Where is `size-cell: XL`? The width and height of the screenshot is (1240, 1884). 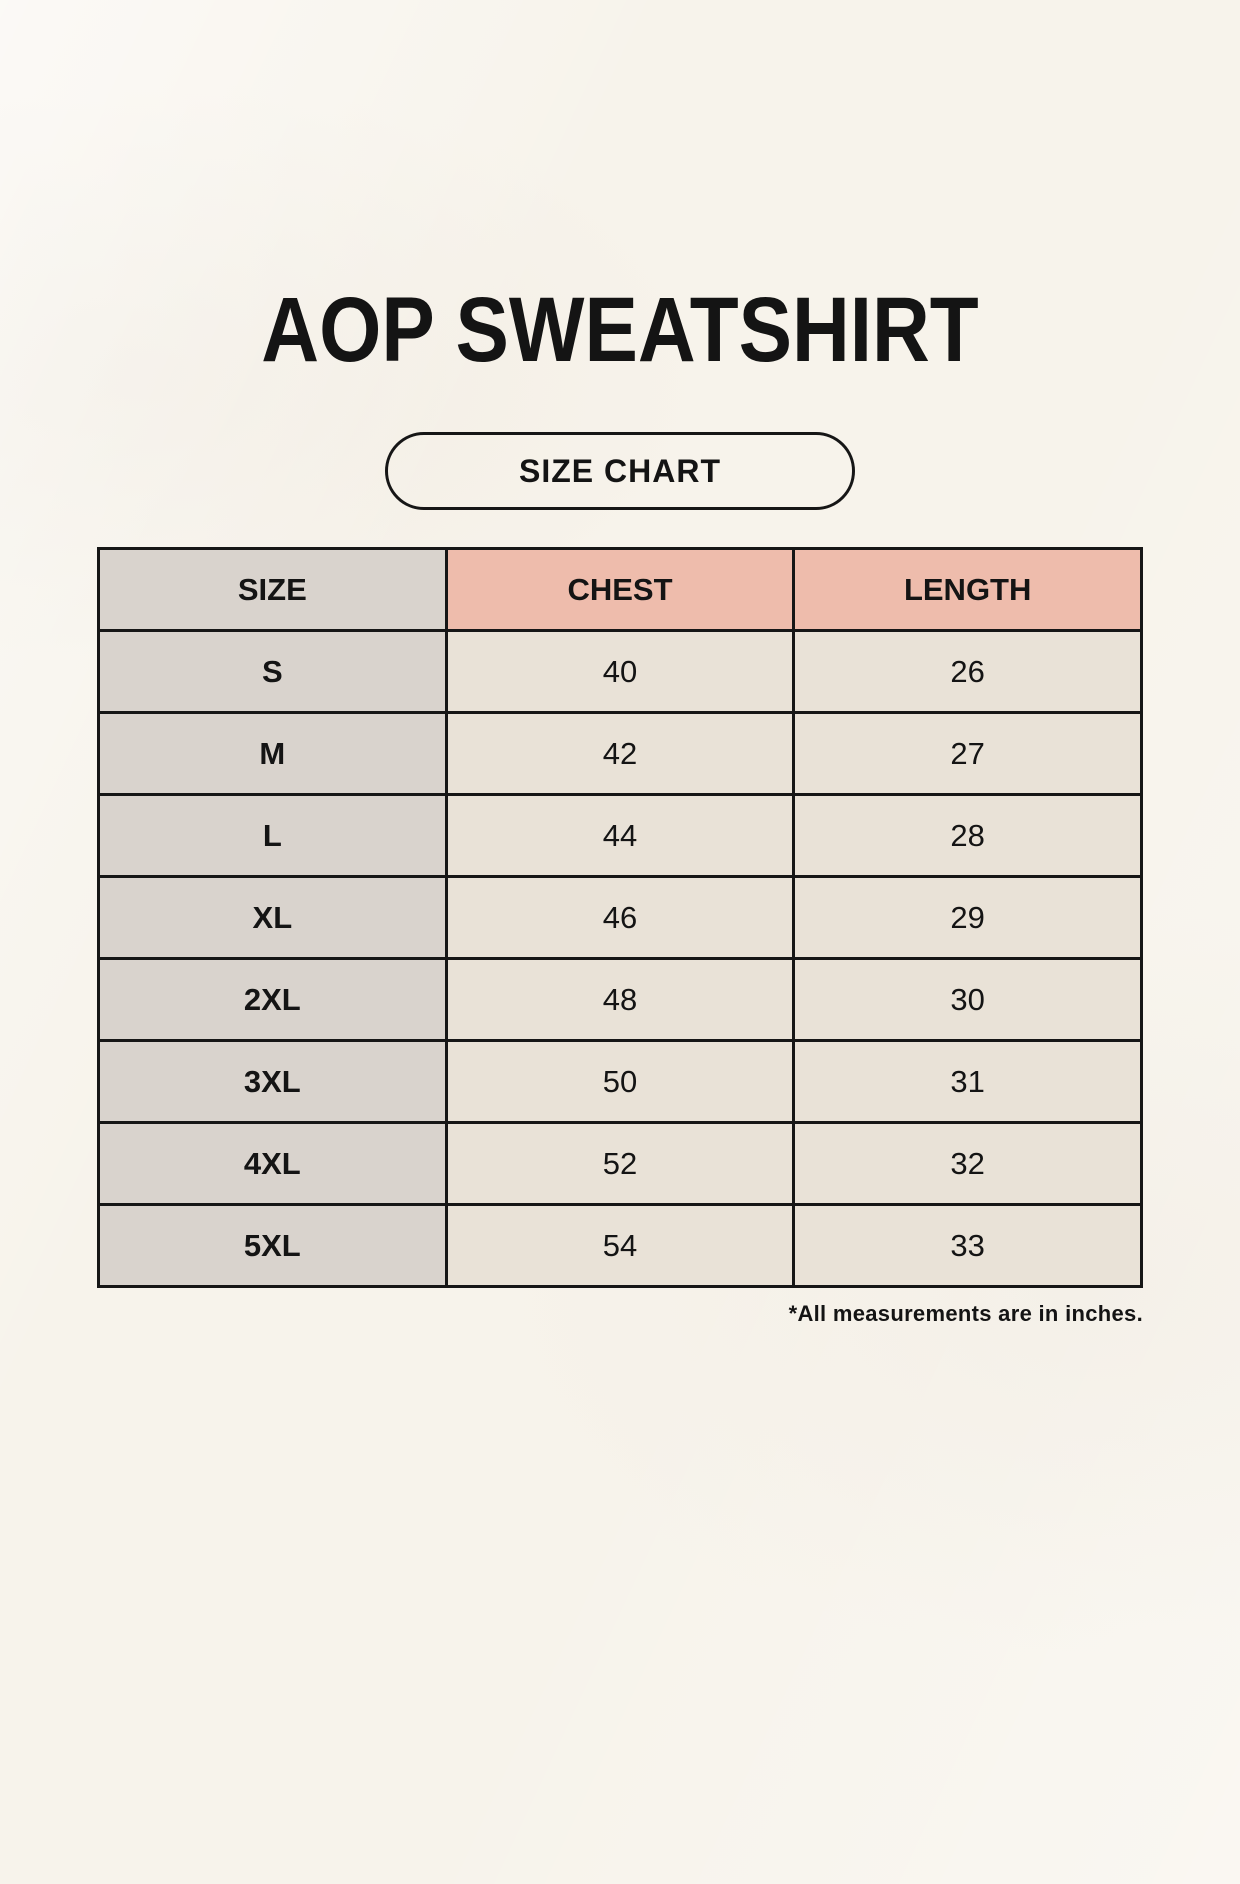 size-cell: XL is located at coordinates (272, 917).